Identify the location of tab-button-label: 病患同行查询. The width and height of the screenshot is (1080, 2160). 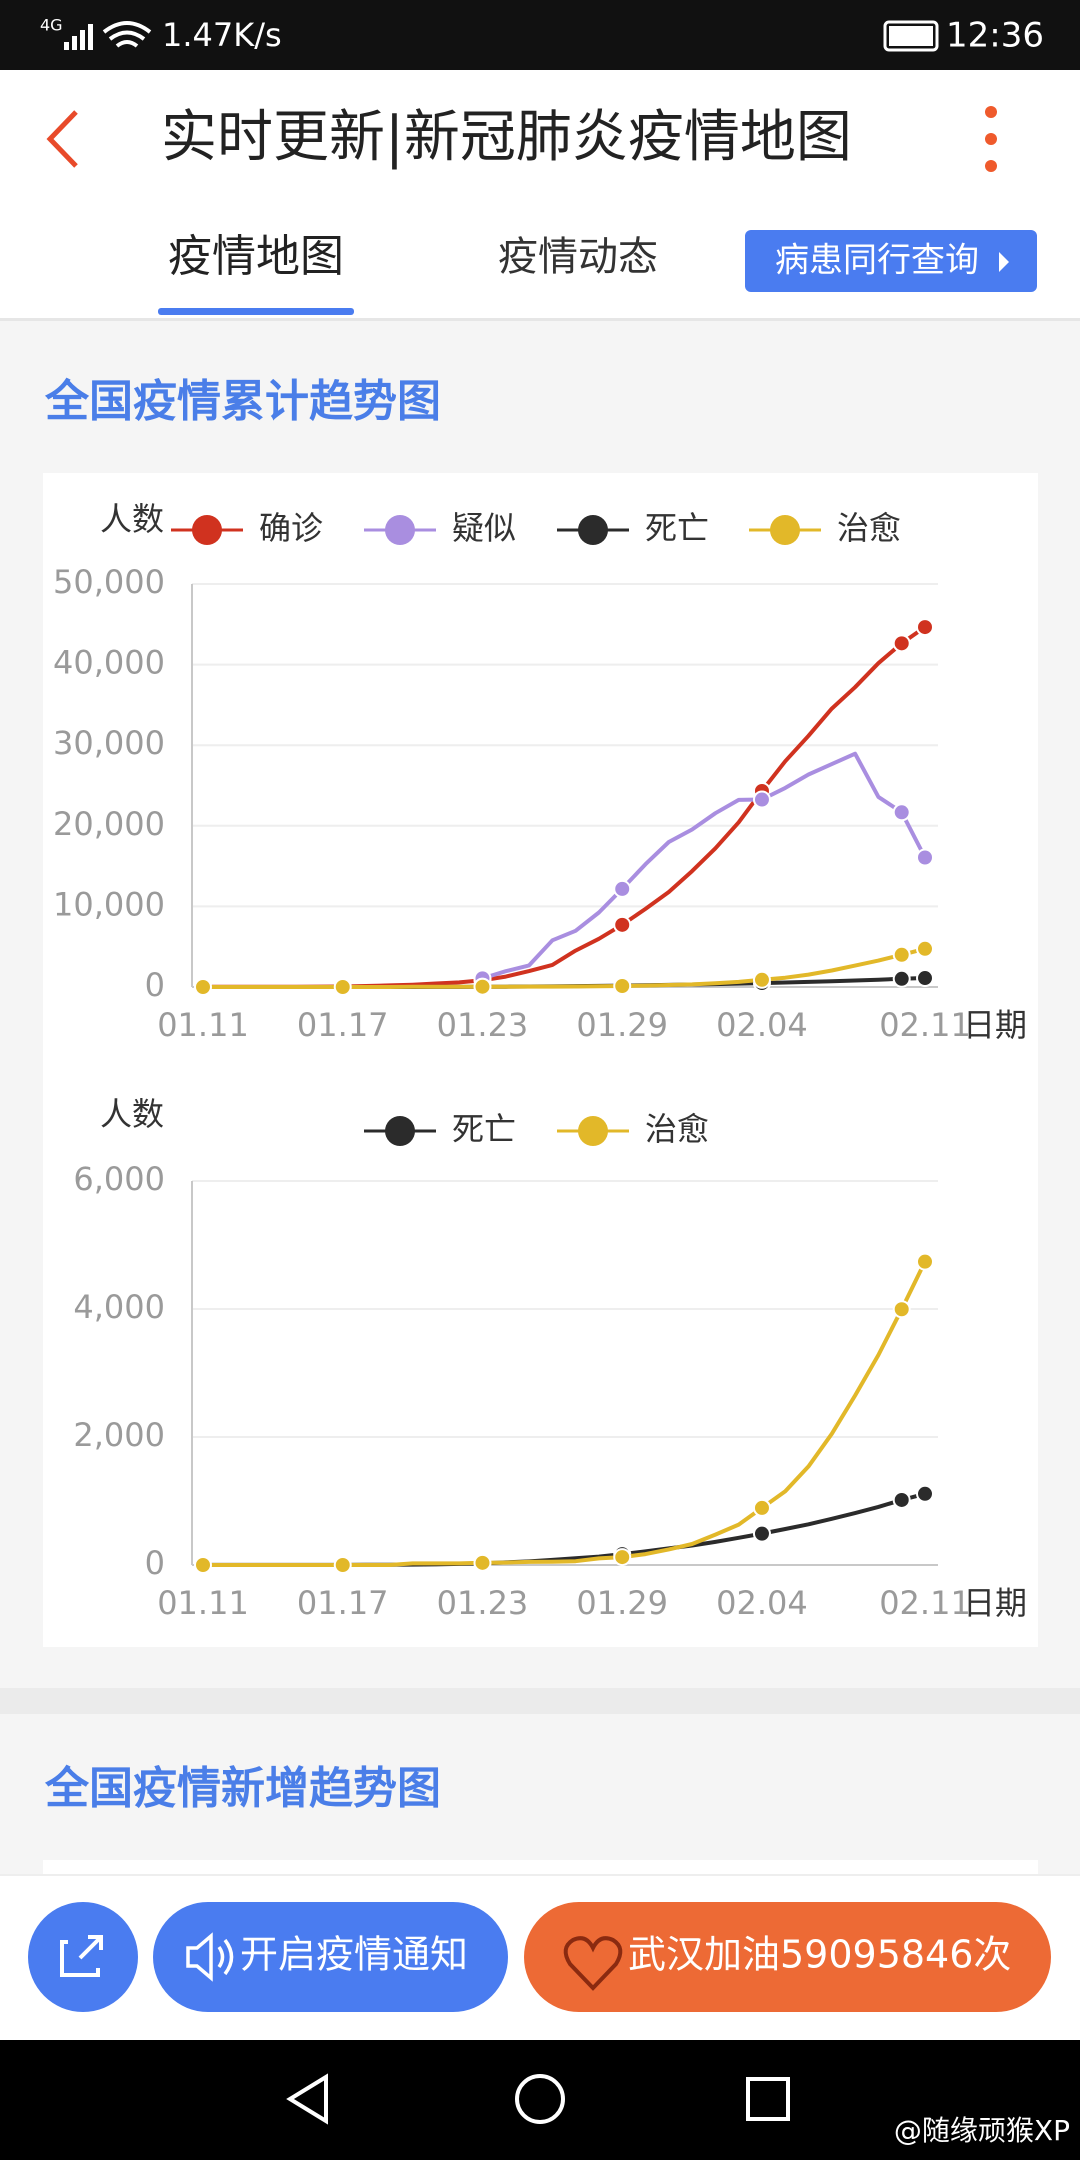
(877, 261).